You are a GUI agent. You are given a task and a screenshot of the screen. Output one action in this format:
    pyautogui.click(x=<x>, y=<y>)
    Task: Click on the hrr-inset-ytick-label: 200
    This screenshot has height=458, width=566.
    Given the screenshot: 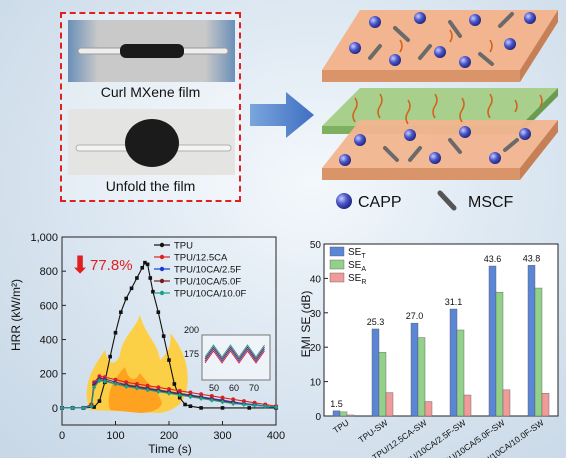 What is the action you would take?
    pyautogui.click(x=191, y=330)
    